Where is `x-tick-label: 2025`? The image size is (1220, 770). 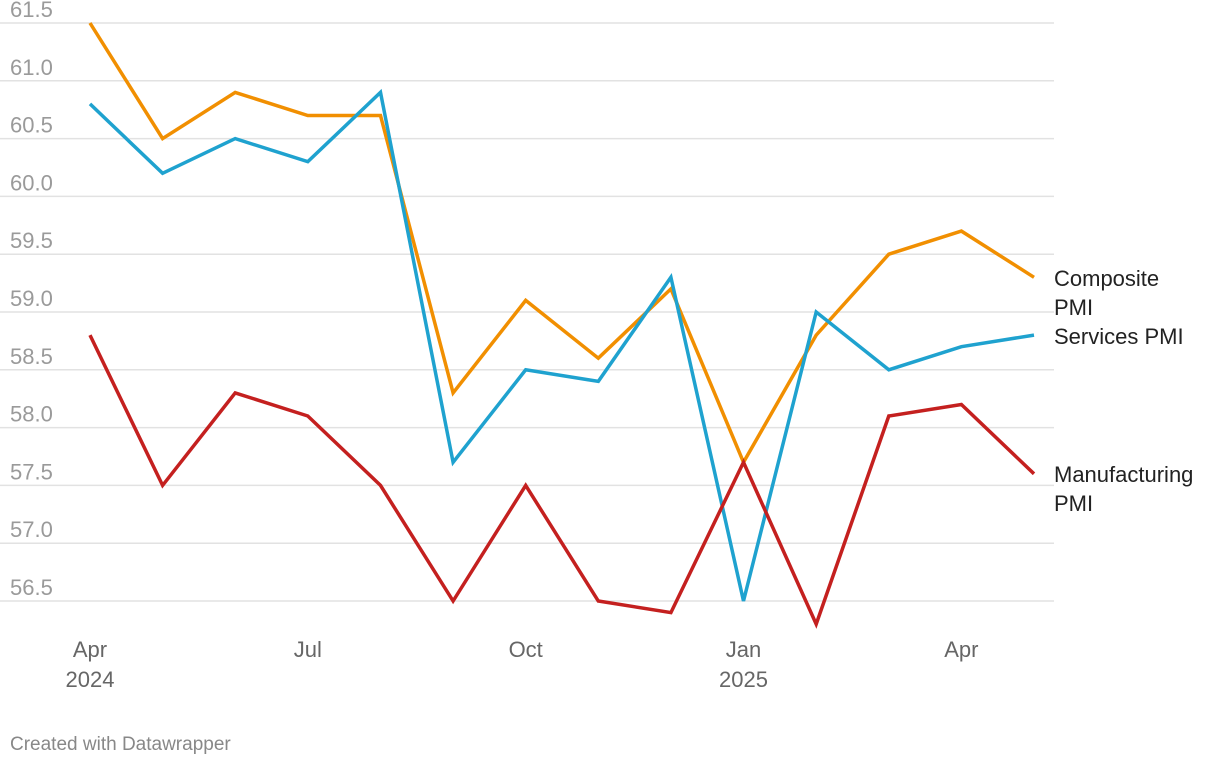 x-tick-label: 2025 is located at coordinates (743, 679).